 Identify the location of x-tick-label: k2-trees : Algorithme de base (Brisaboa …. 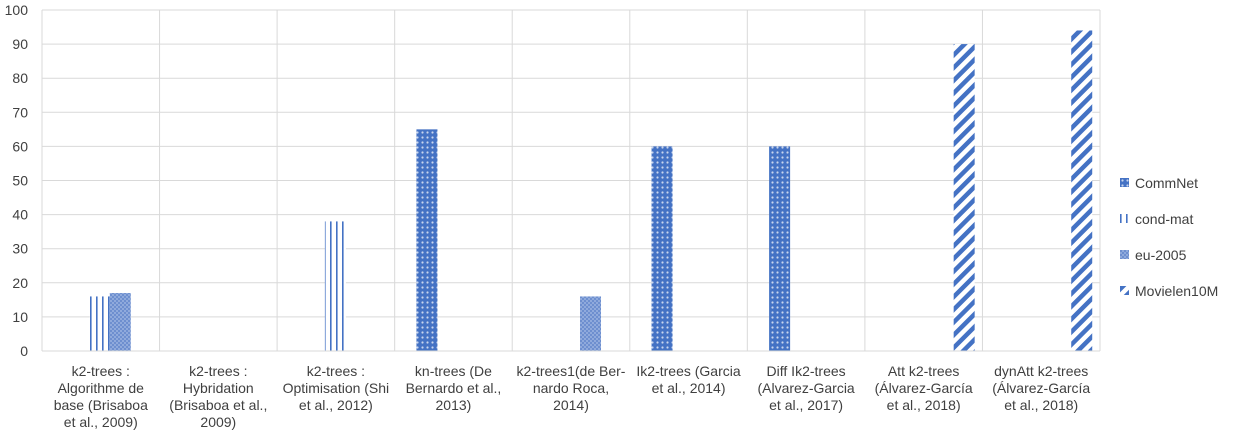
(100, 396).